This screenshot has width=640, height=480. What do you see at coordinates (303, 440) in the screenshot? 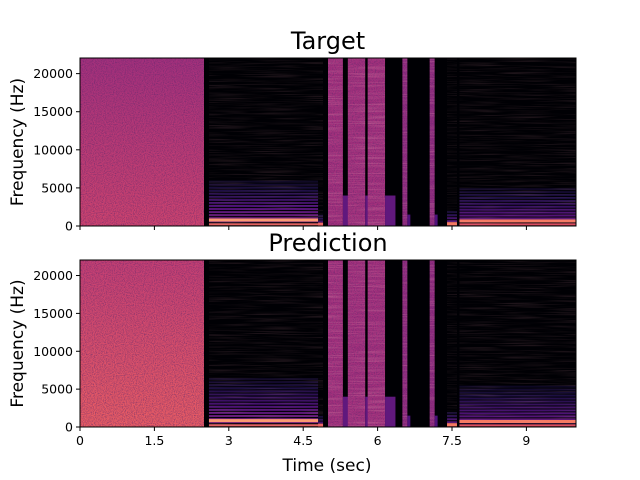
I see `x-tick-label: 4.5` at bounding box center [303, 440].